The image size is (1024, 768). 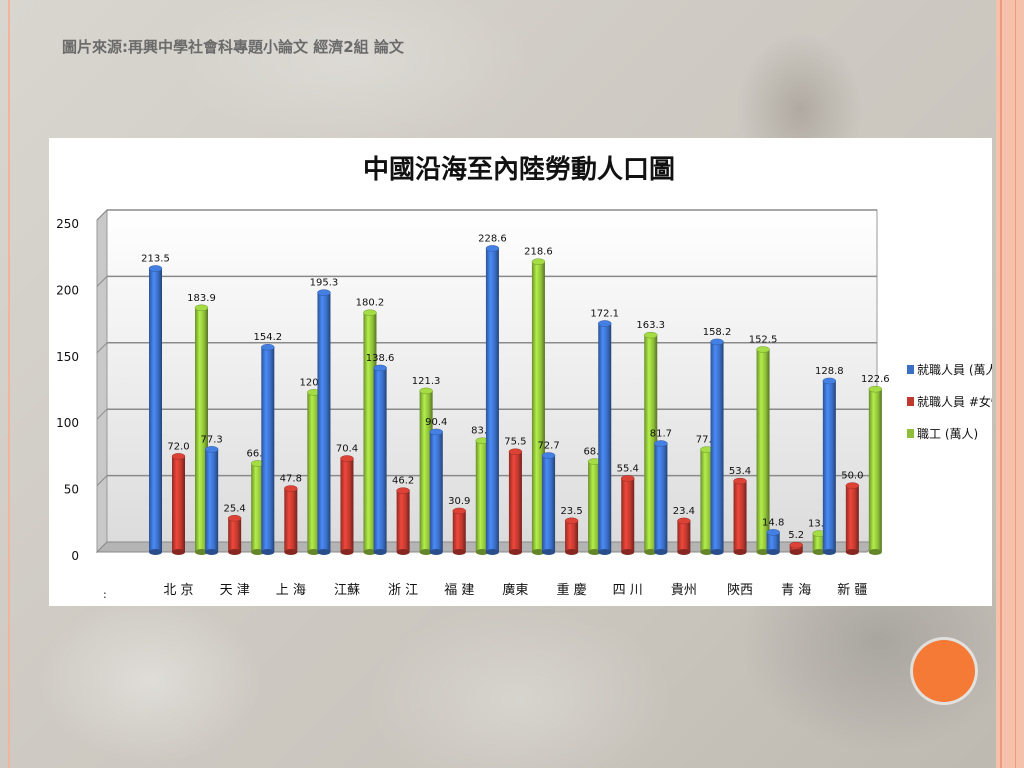 What do you see at coordinates (9, 384) in the screenshot?
I see `left-edge-line` at bounding box center [9, 384].